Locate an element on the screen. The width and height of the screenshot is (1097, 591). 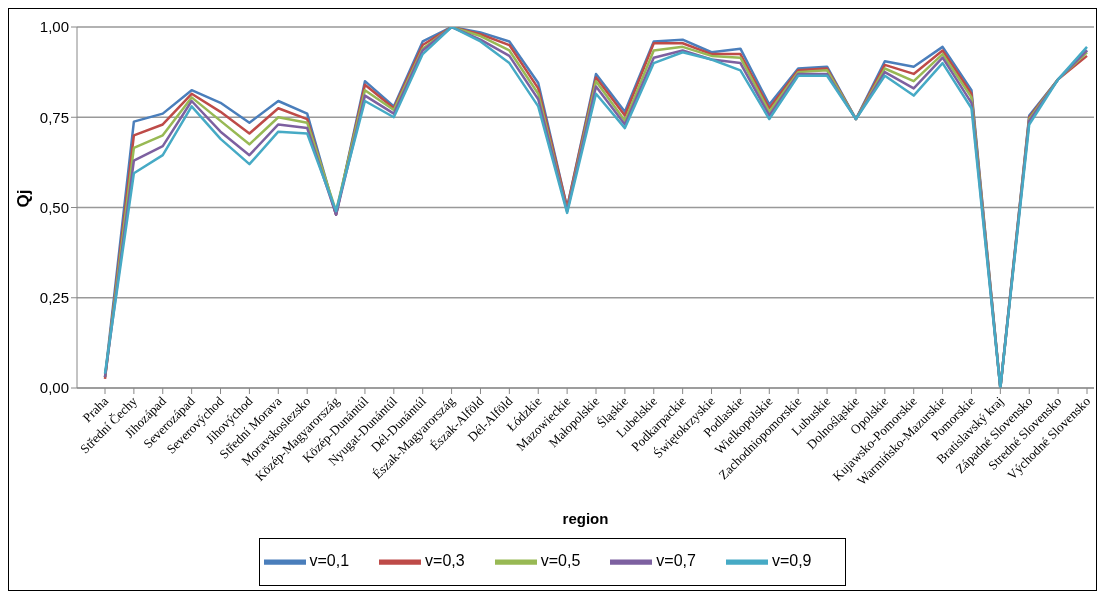
y-tick-label: 0,00 is located at coordinates (54, 388).